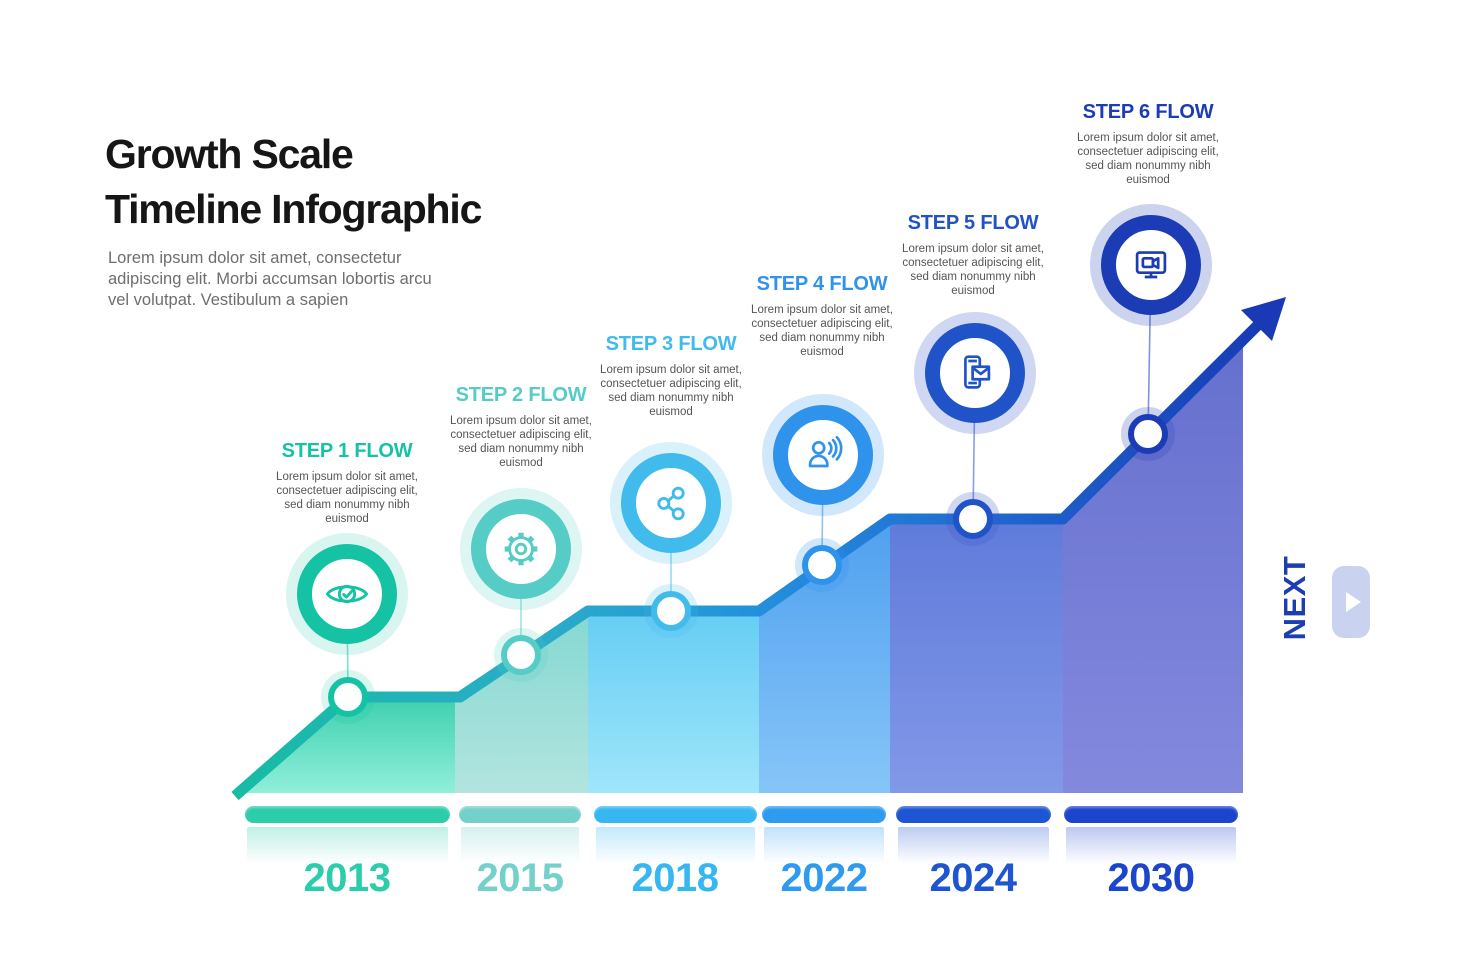  I want to click on step-6-node, so click(1148, 434).